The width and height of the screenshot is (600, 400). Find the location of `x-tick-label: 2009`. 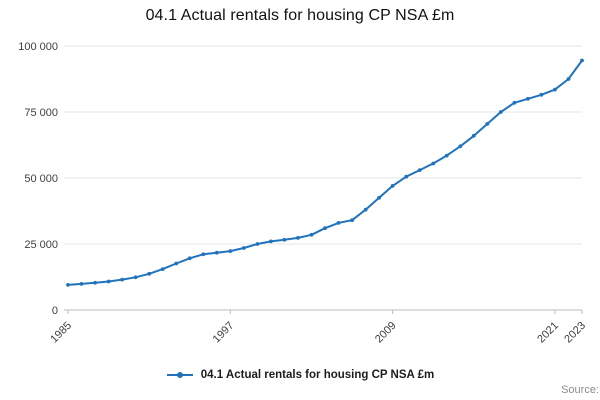

x-tick-label: 2009 is located at coordinates (386, 333).